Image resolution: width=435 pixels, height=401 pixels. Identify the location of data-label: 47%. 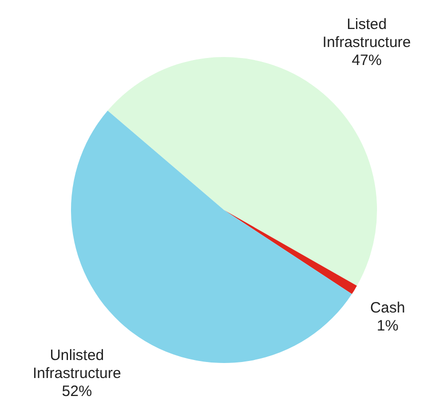
(367, 60).